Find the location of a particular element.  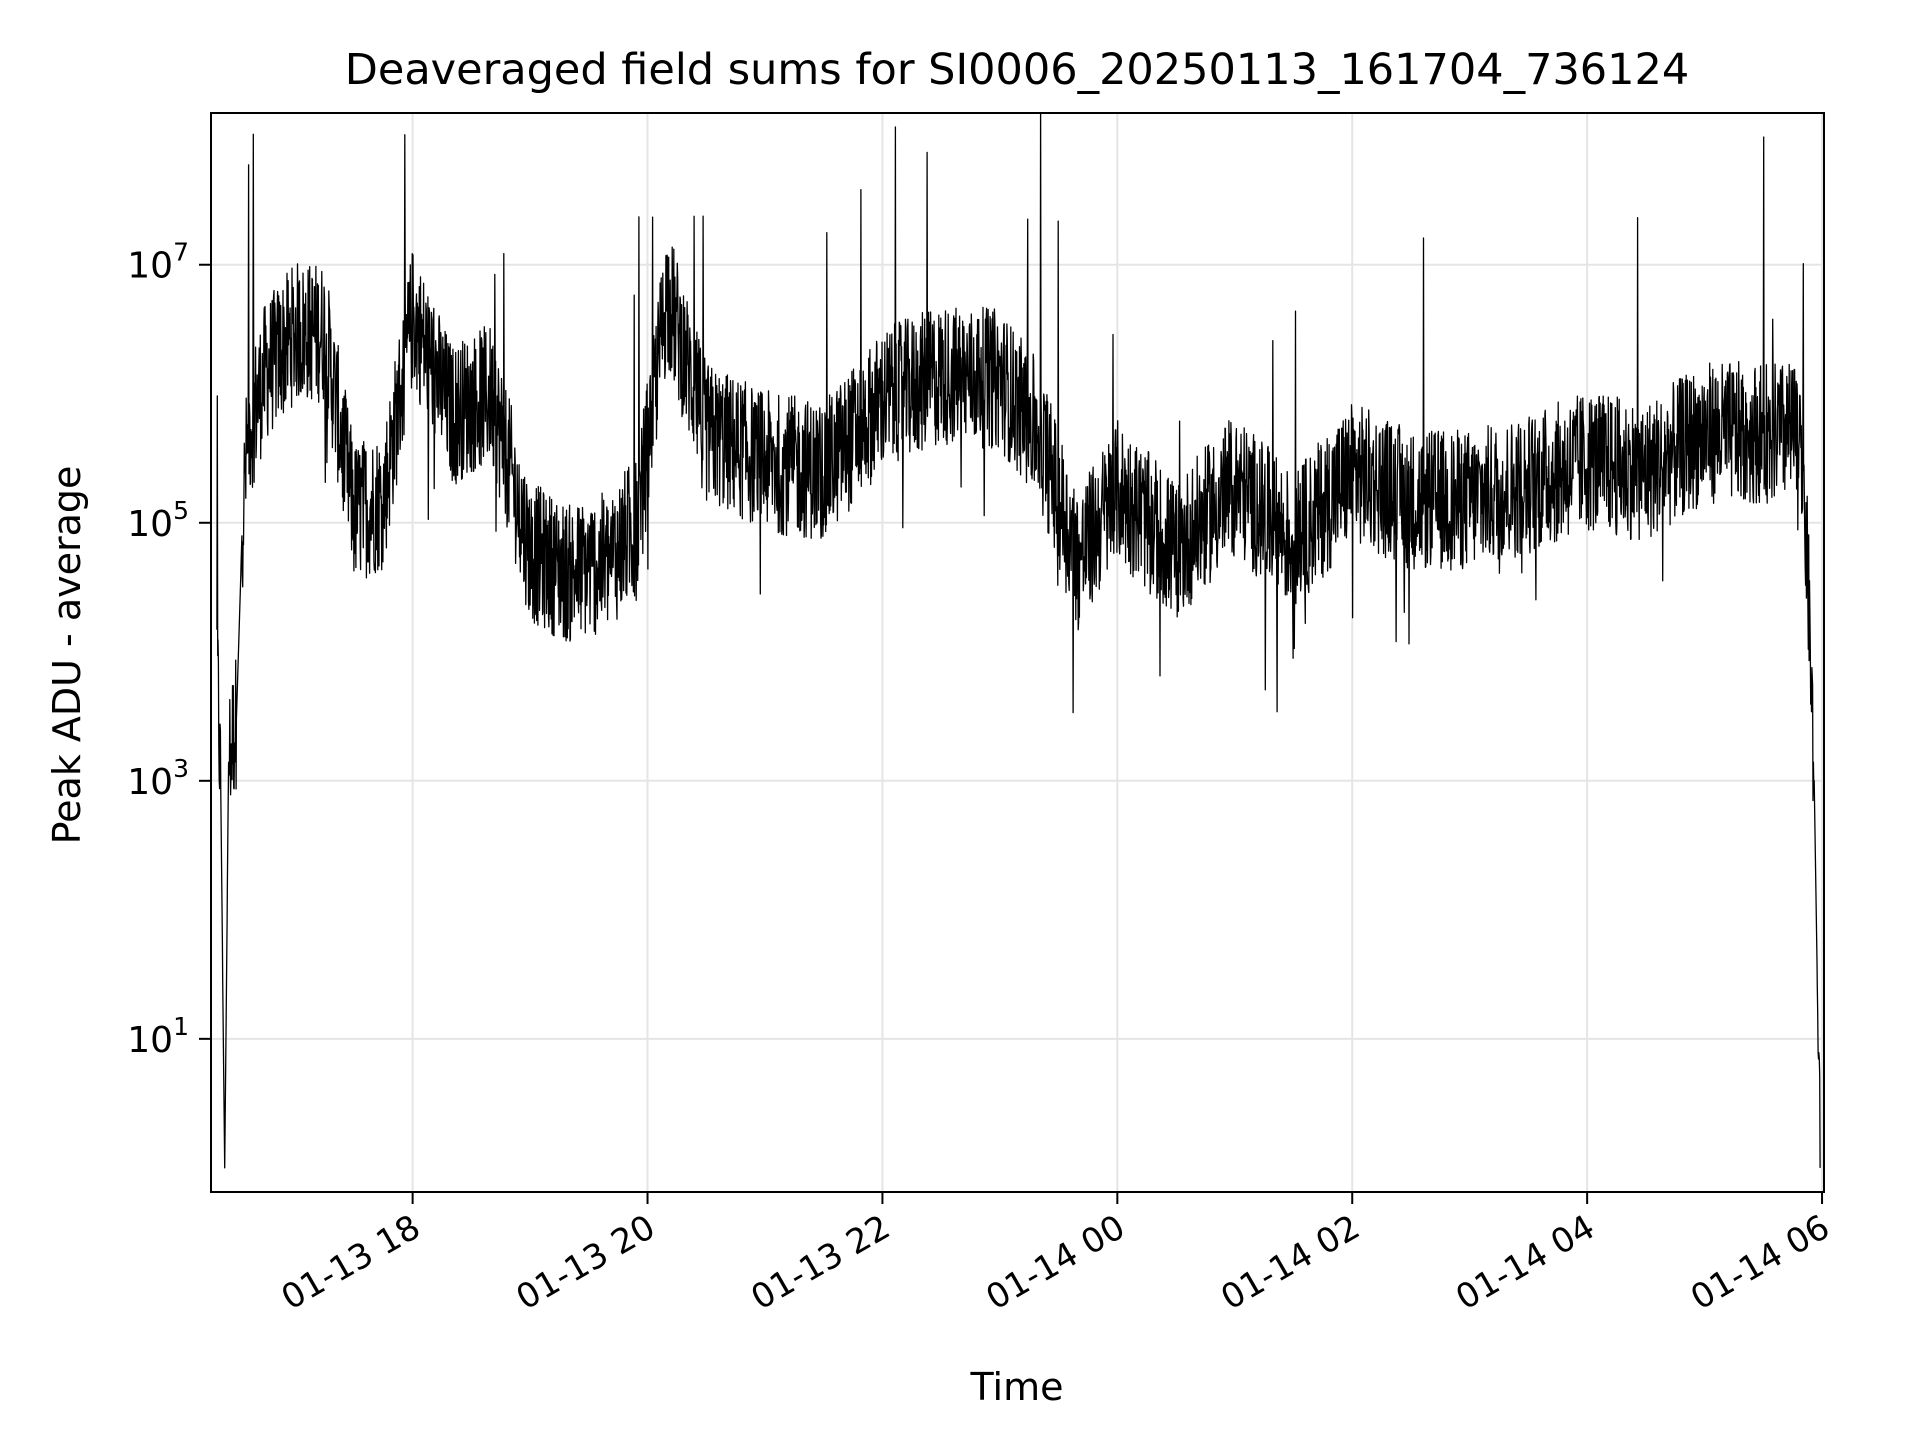

x-axis-label: Time is located at coordinates (1017, 1387).